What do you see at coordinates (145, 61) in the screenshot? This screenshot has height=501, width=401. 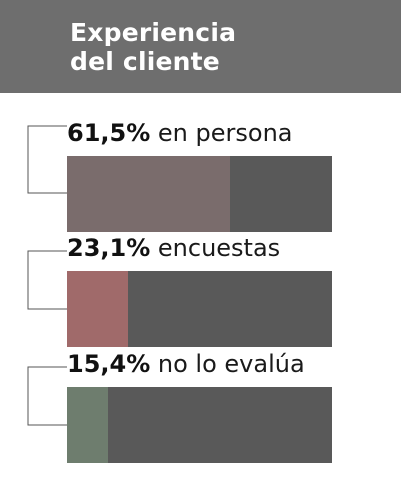 I see `title-line-2: del cliente` at bounding box center [145, 61].